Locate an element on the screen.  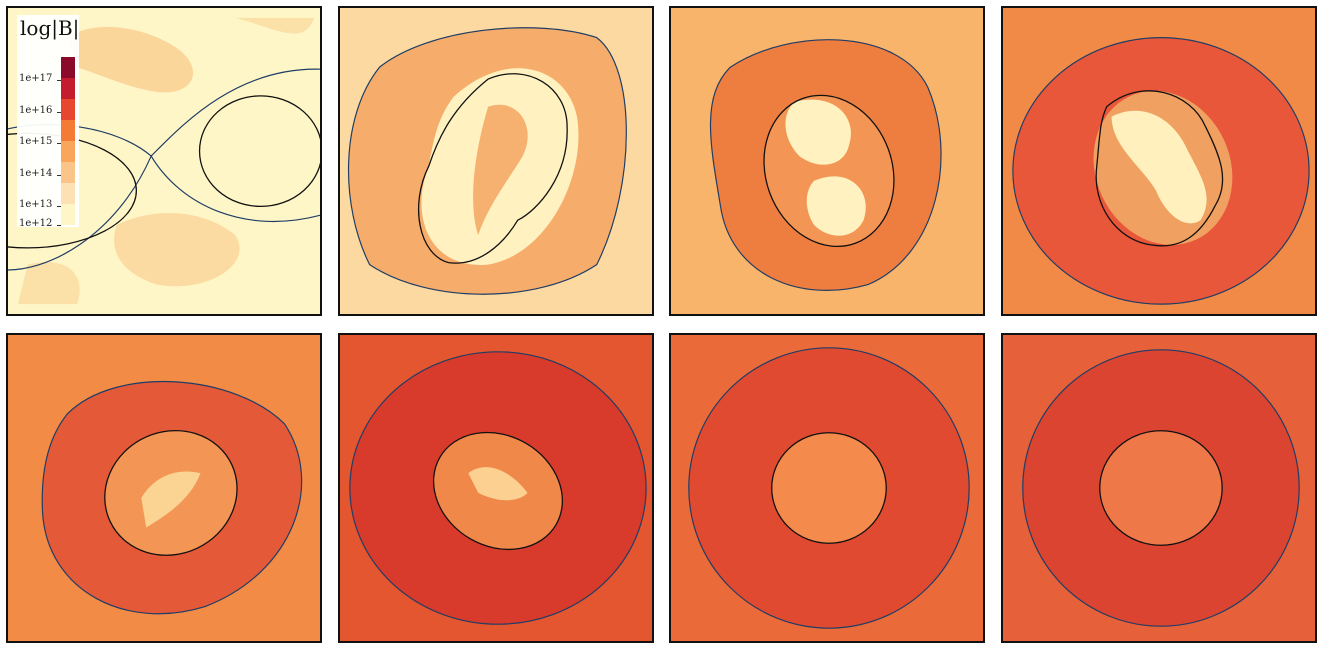
panel-3-field is located at coordinates (827, 161).